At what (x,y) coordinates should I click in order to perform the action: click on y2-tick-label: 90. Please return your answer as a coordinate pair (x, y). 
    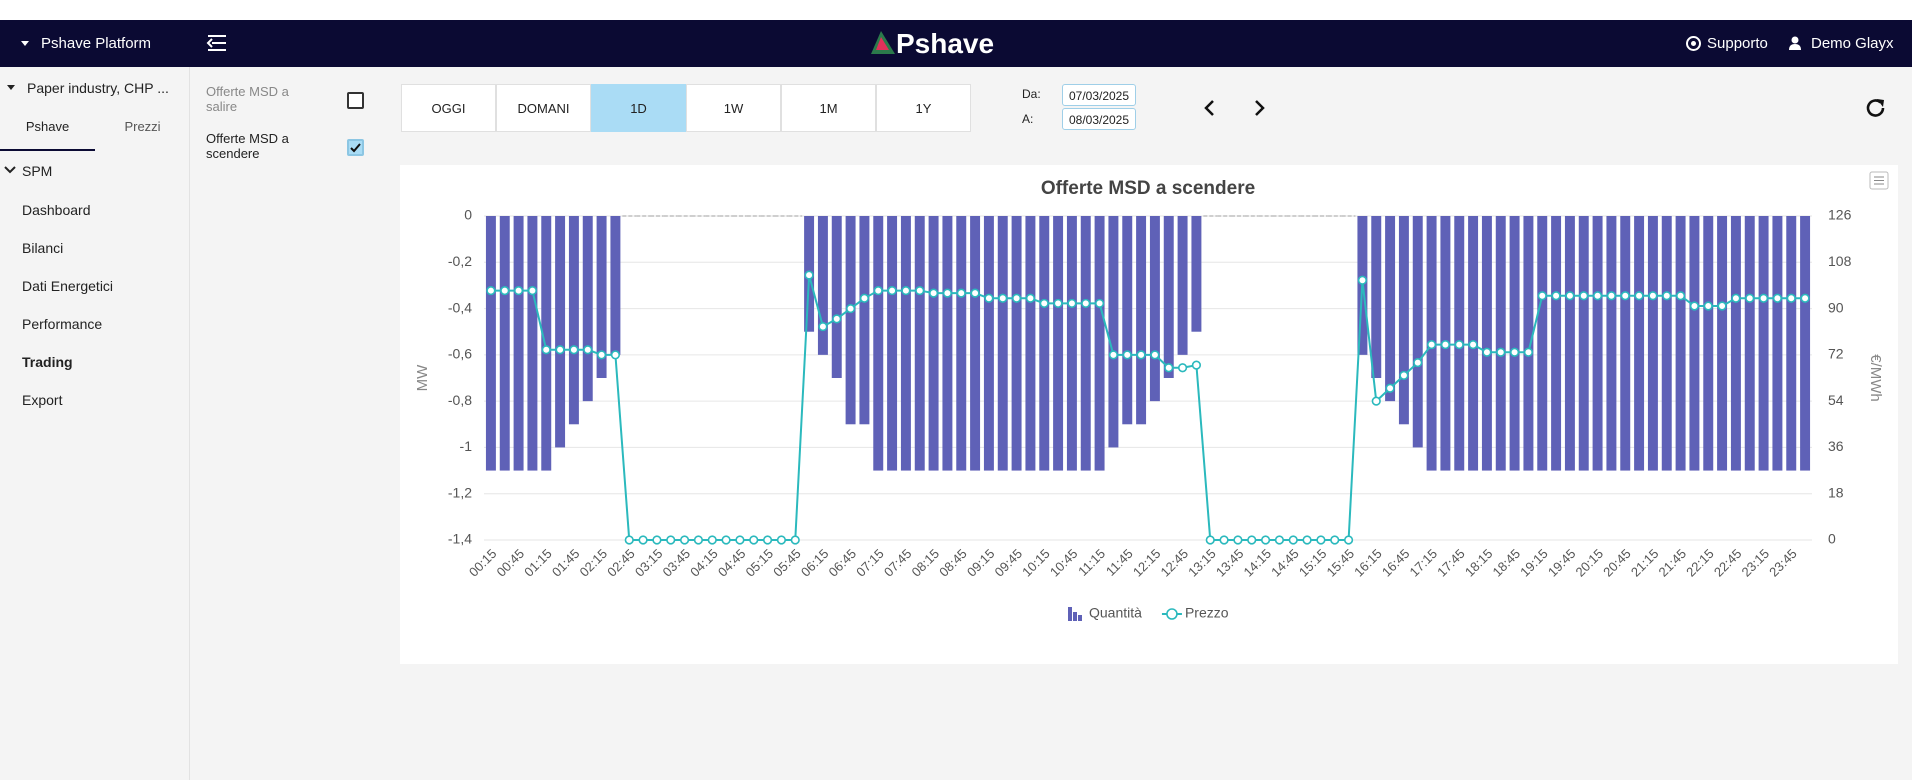
    Looking at the image, I should click on (1836, 307).